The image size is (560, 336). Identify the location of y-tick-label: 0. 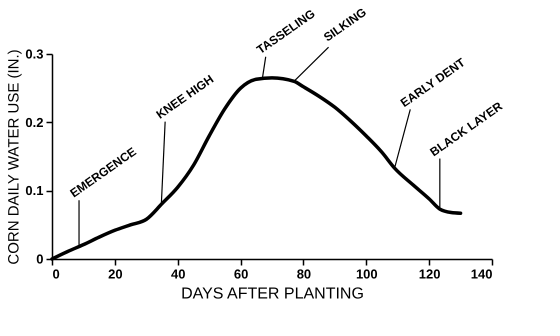
(40, 259).